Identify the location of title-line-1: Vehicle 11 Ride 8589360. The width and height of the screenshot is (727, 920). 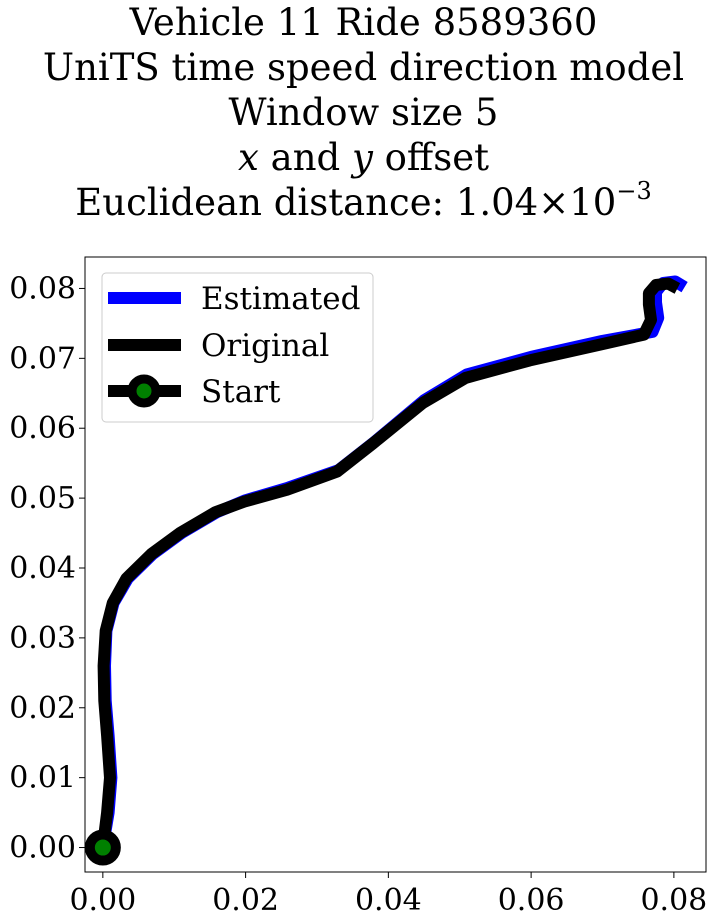
(363, 22).